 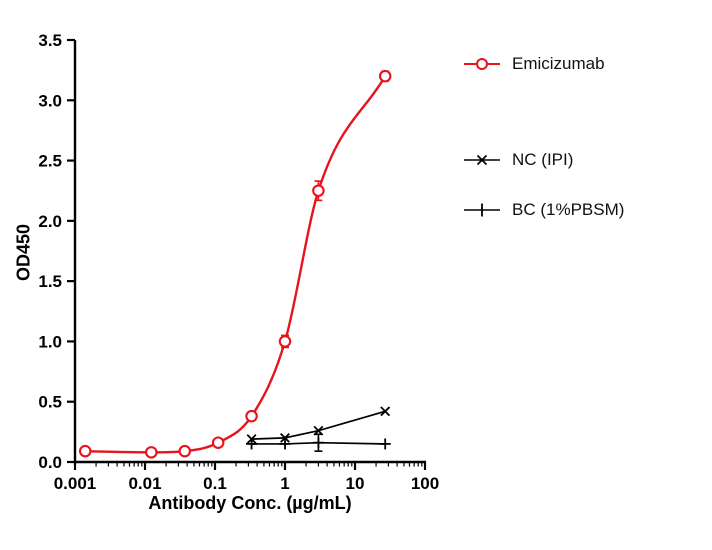 I want to click on svg-text: 3.0, so click(x=50, y=100).